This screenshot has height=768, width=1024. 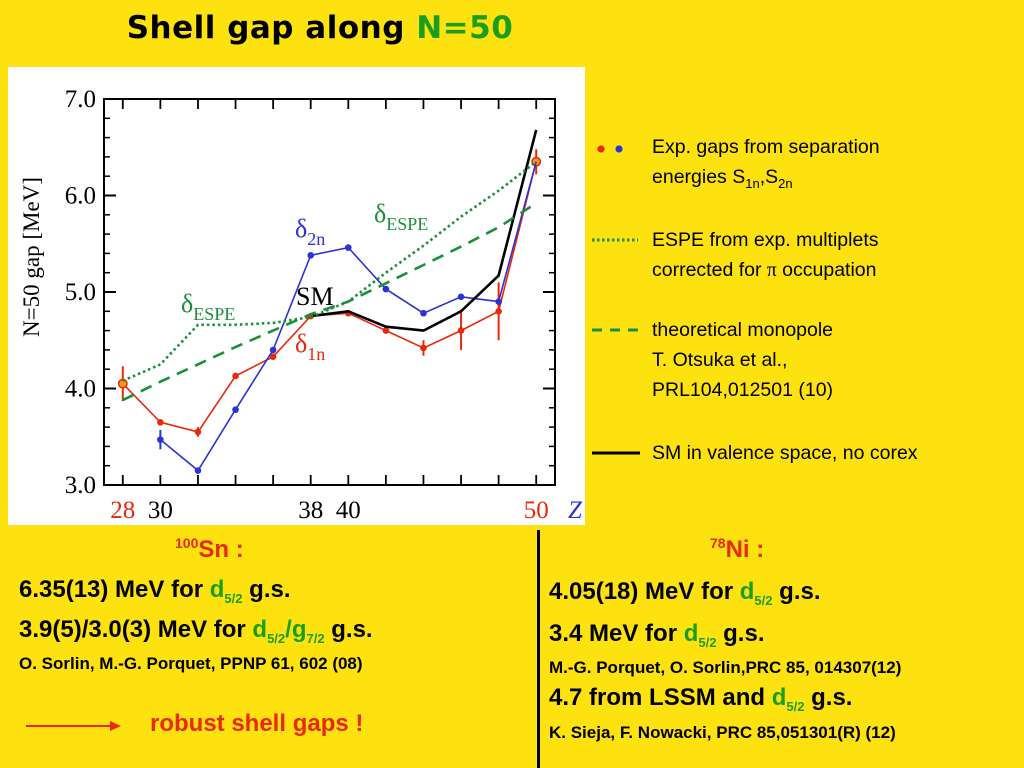 I want to click on annotation-d1n: δ1n, so click(x=310, y=346).